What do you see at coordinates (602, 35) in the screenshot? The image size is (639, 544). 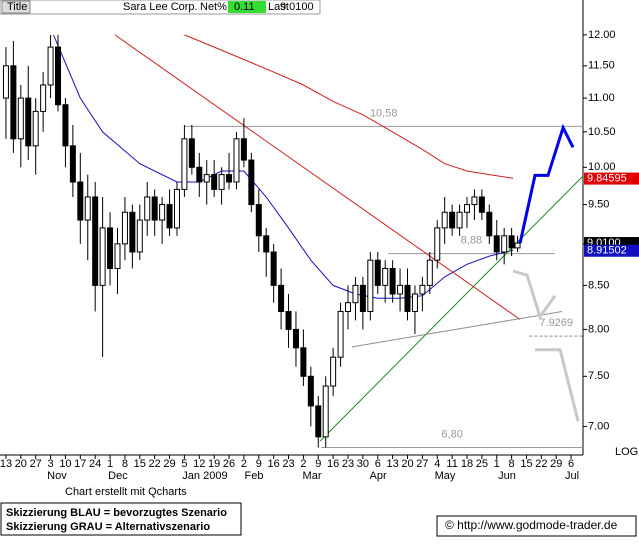 I see `y-tick-label: 12.00` at bounding box center [602, 35].